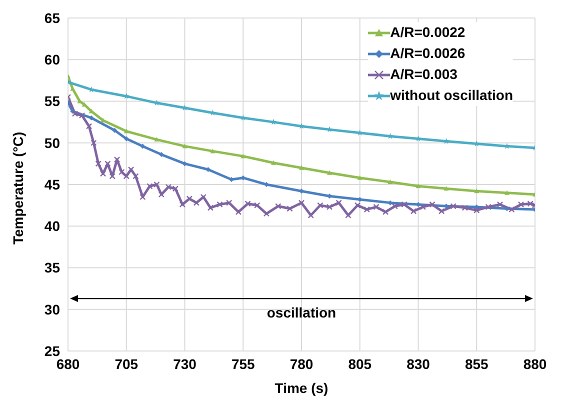 This screenshot has height=411, width=561. I want to click on y-tick-label: 60, so click(52, 60).